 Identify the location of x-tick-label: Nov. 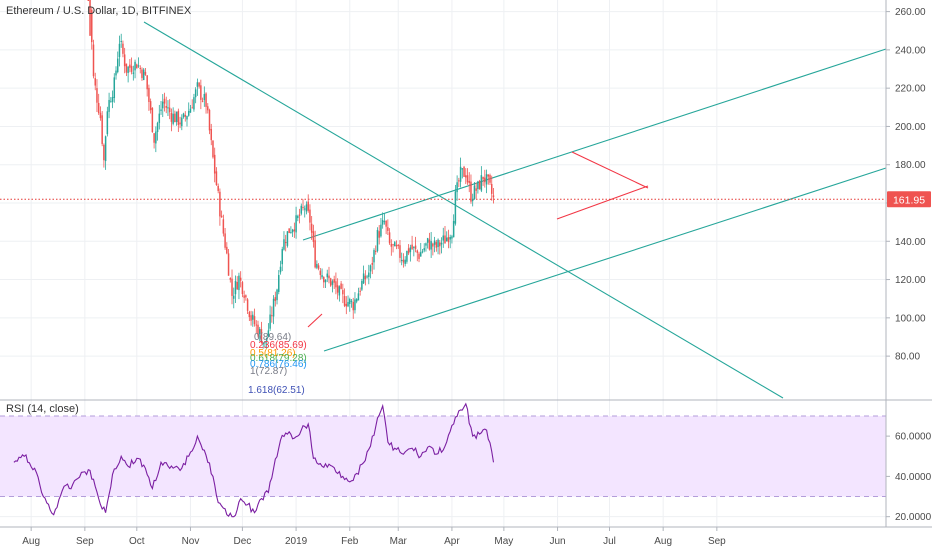
(191, 541).